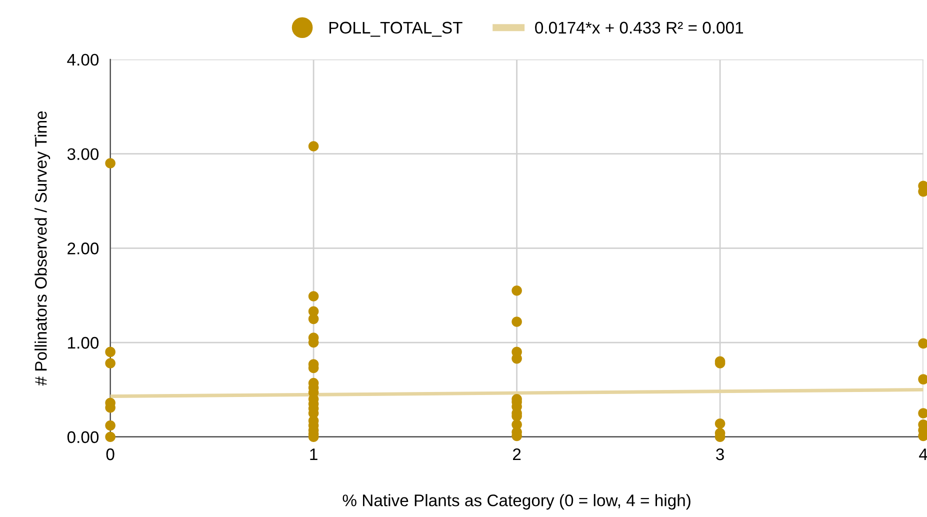  What do you see at coordinates (314, 454) in the screenshot?
I see `x-tick-label: 1` at bounding box center [314, 454].